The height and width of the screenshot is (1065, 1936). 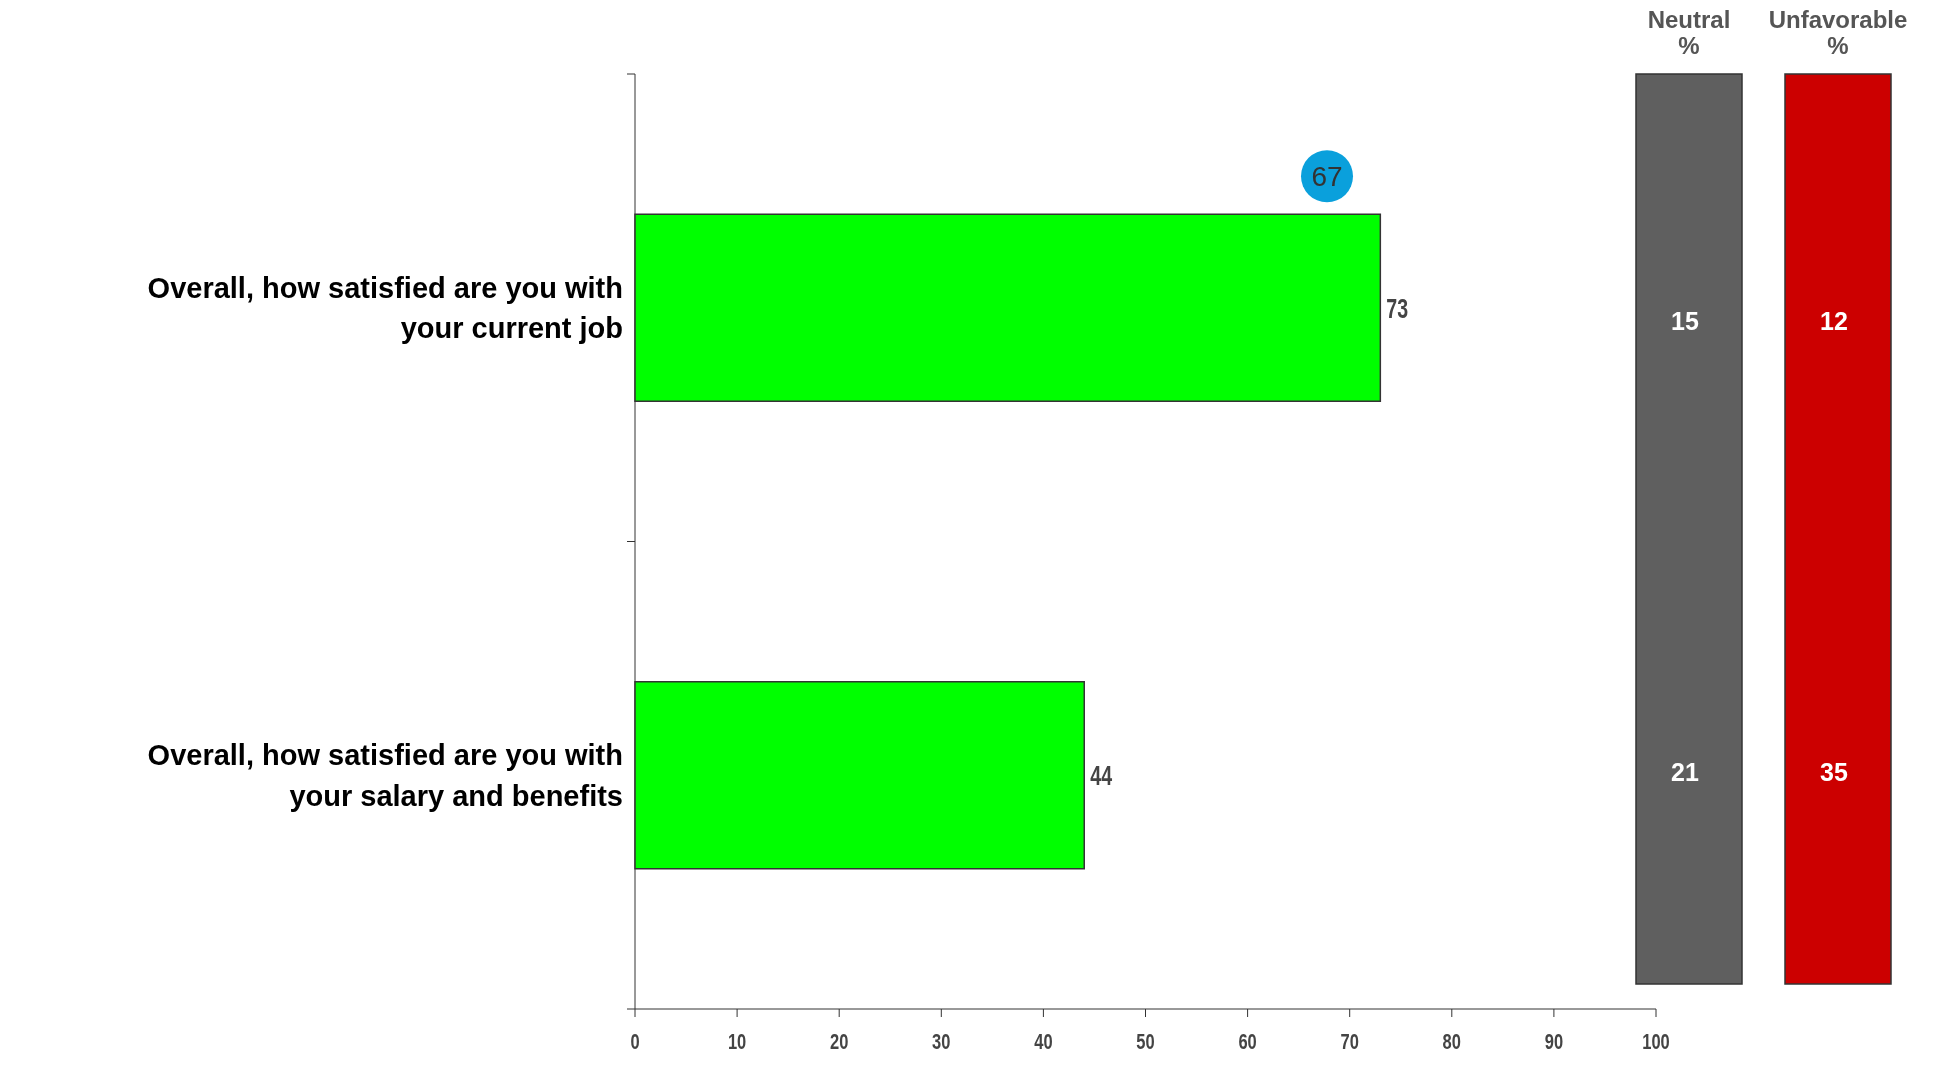 I want to click on x-tick-label: 70, so click(x=1350, y=1041).